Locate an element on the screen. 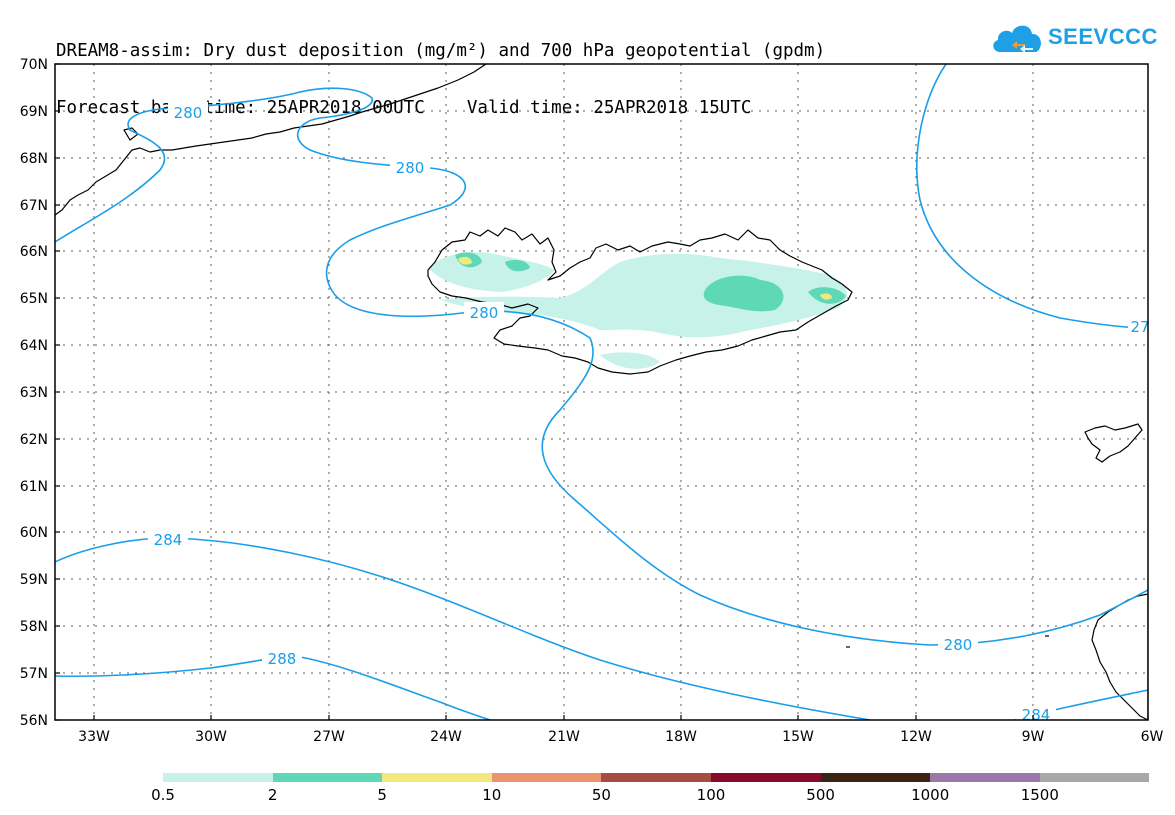 This screenshot has height=815, width=1175. colorbar-label: 0.5 is located at coordinates (163, 795).